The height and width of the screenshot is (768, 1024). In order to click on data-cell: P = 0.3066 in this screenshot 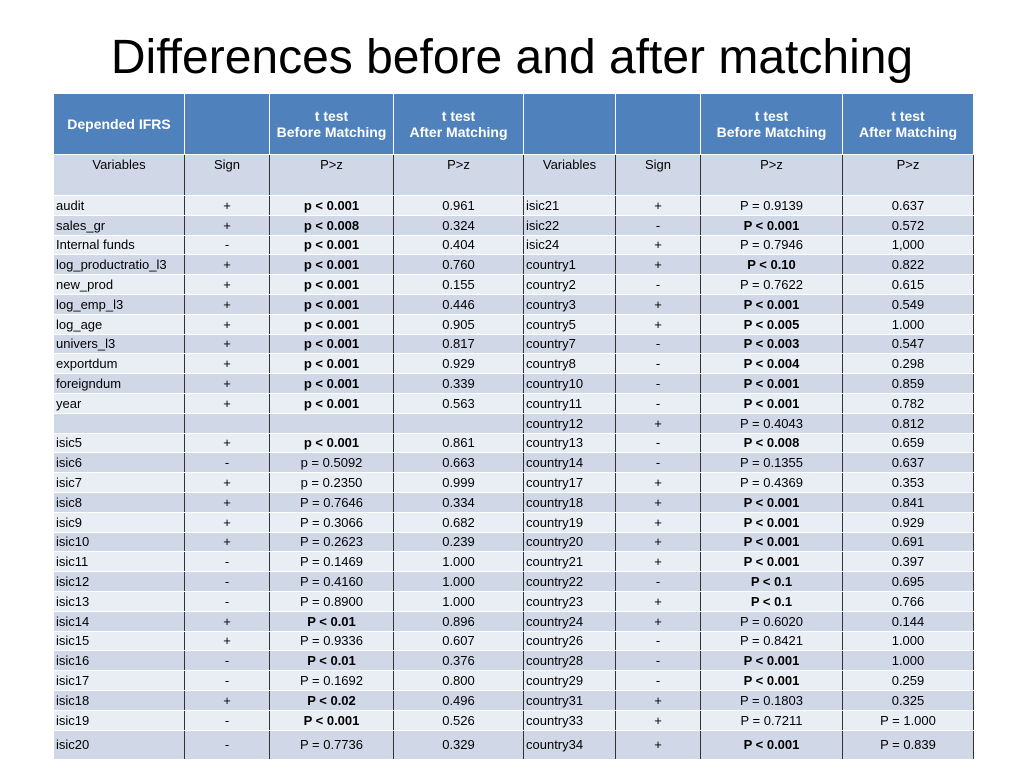, I will do `click(331, 522)`.